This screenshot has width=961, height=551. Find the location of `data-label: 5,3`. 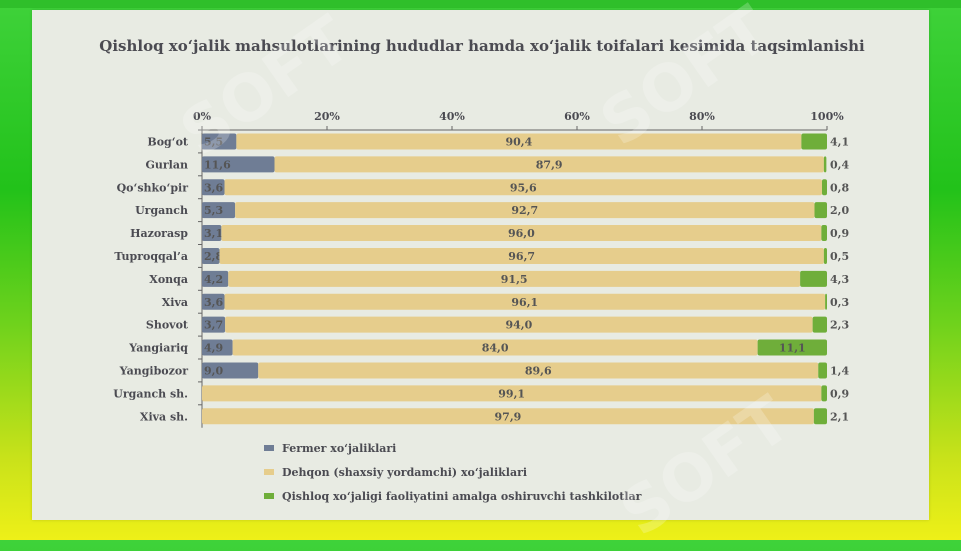

data-label: 5,3 is located at coordinates (213, 210).